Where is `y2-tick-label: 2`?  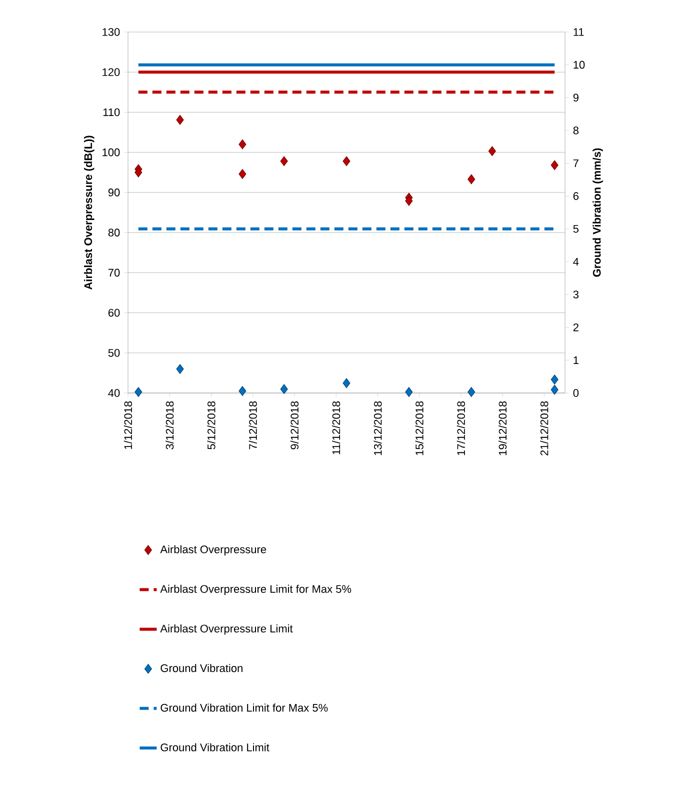
y2-tick-label: 2 is located at coordinates (575, 328).